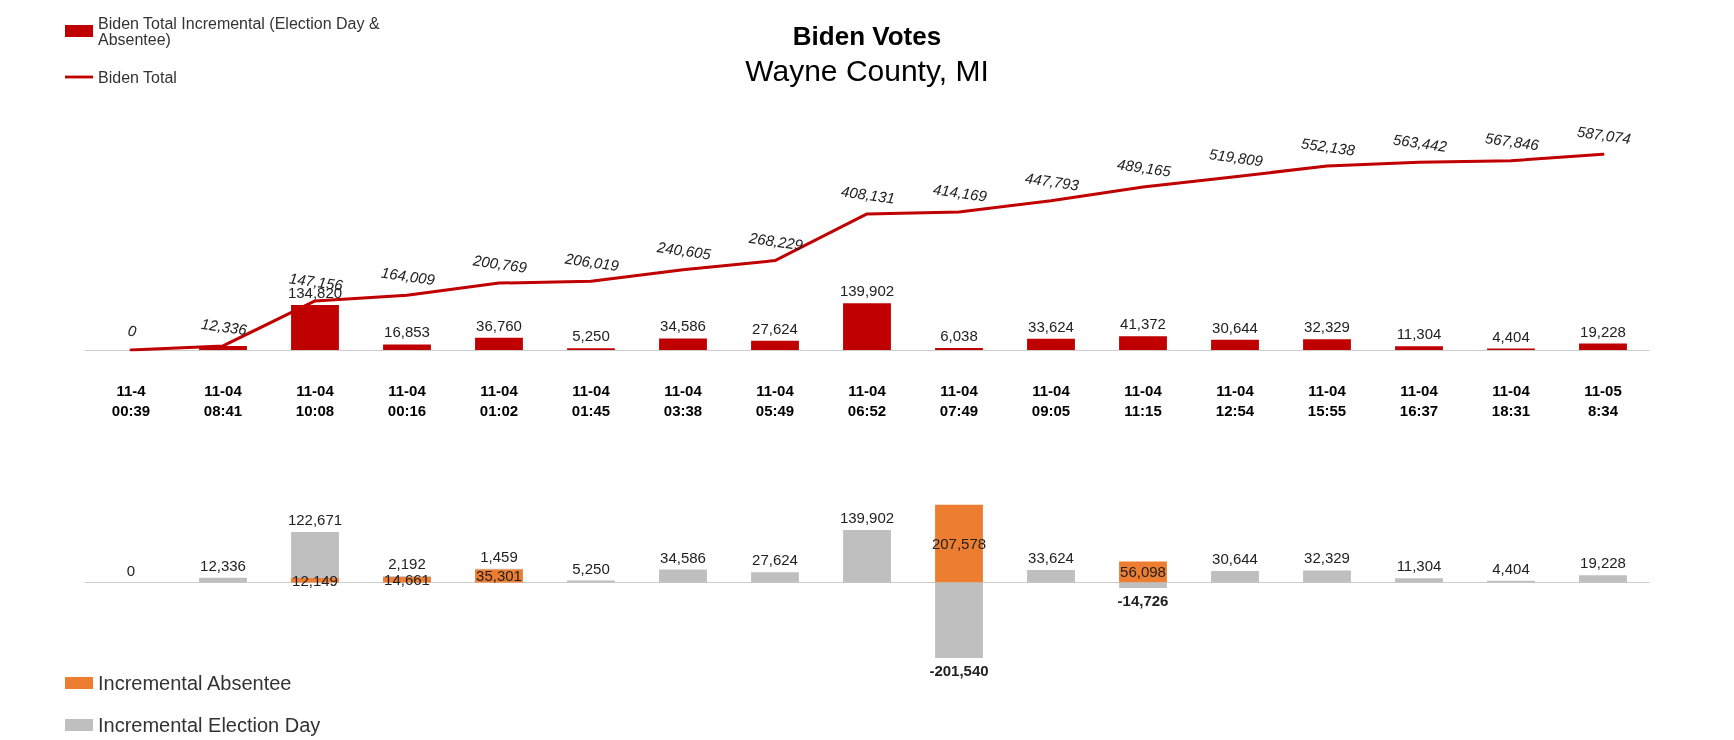 The width and height of the screenshot is (1734, 740). Describe the element at coordinates (1144, 167) in the screenshot. I see `data-label: 489,165` at that location.